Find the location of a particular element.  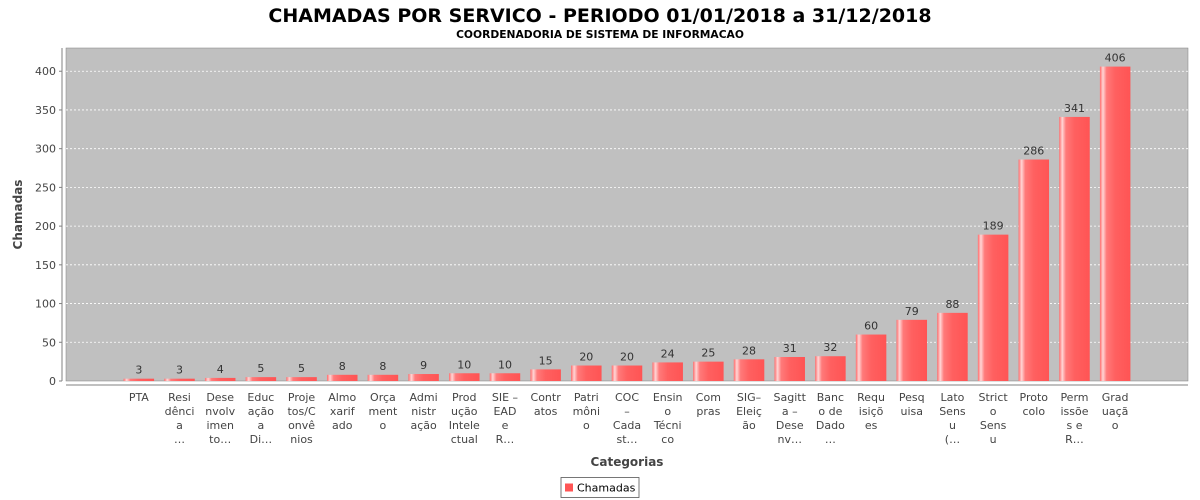

x-tick-label-line: s e is located at coordinates (1074, 425).